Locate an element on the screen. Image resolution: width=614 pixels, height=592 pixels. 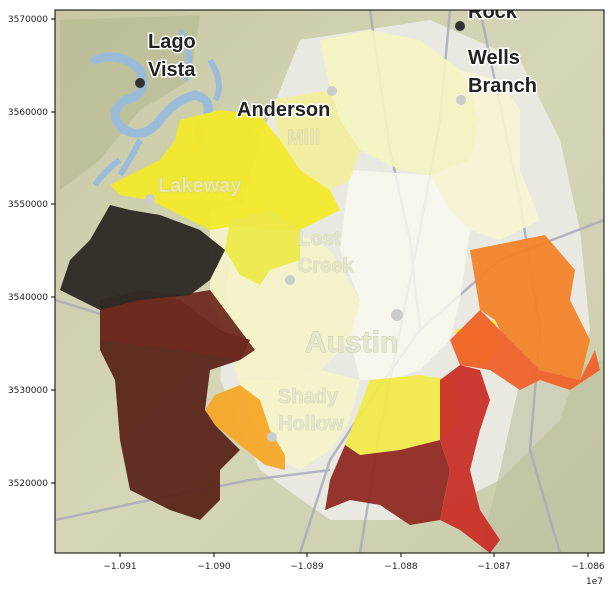
x-tick-label: −1.089 is located at coordinates (307, 567).